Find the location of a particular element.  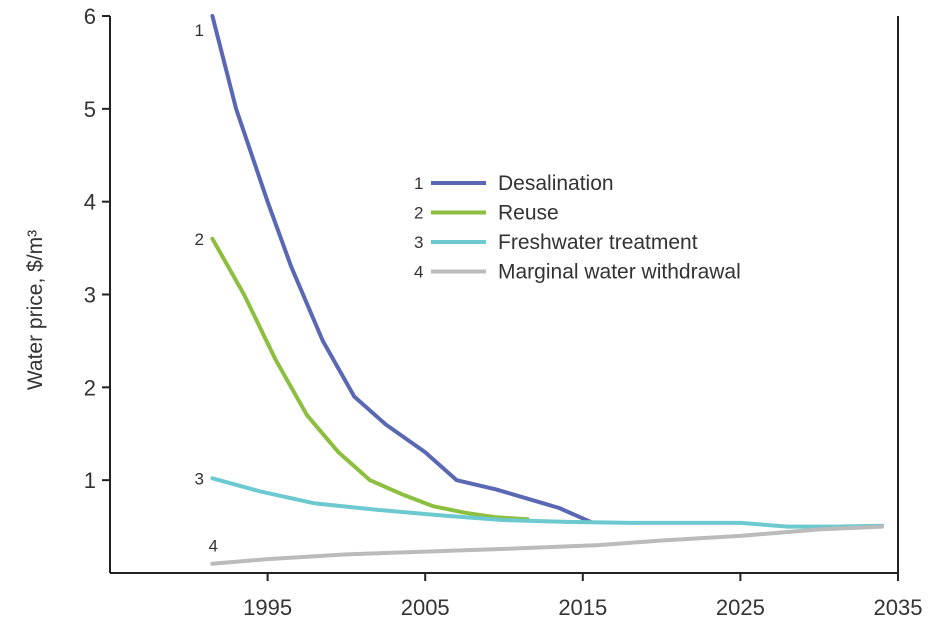

legend-number: 3 is located at coordinates (418, 242).